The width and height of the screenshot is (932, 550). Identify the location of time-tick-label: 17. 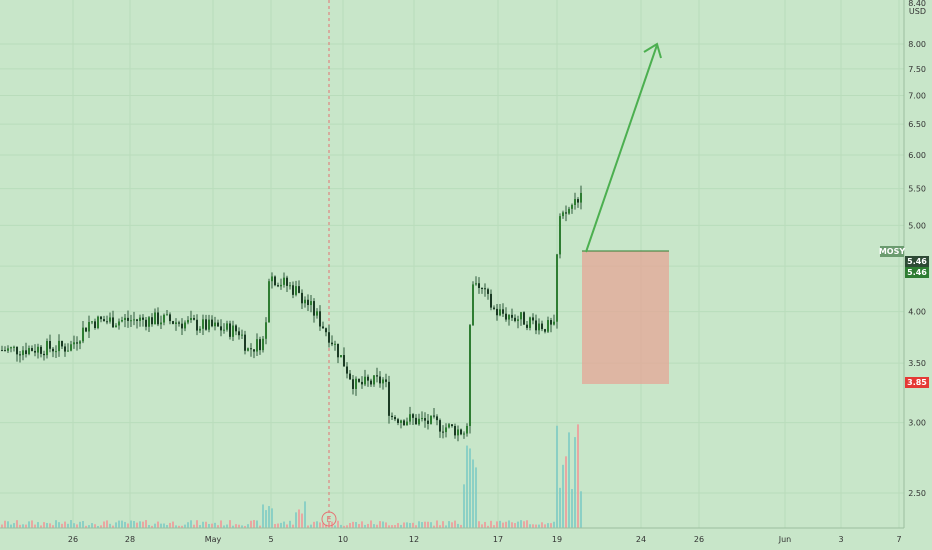
(498, 539).